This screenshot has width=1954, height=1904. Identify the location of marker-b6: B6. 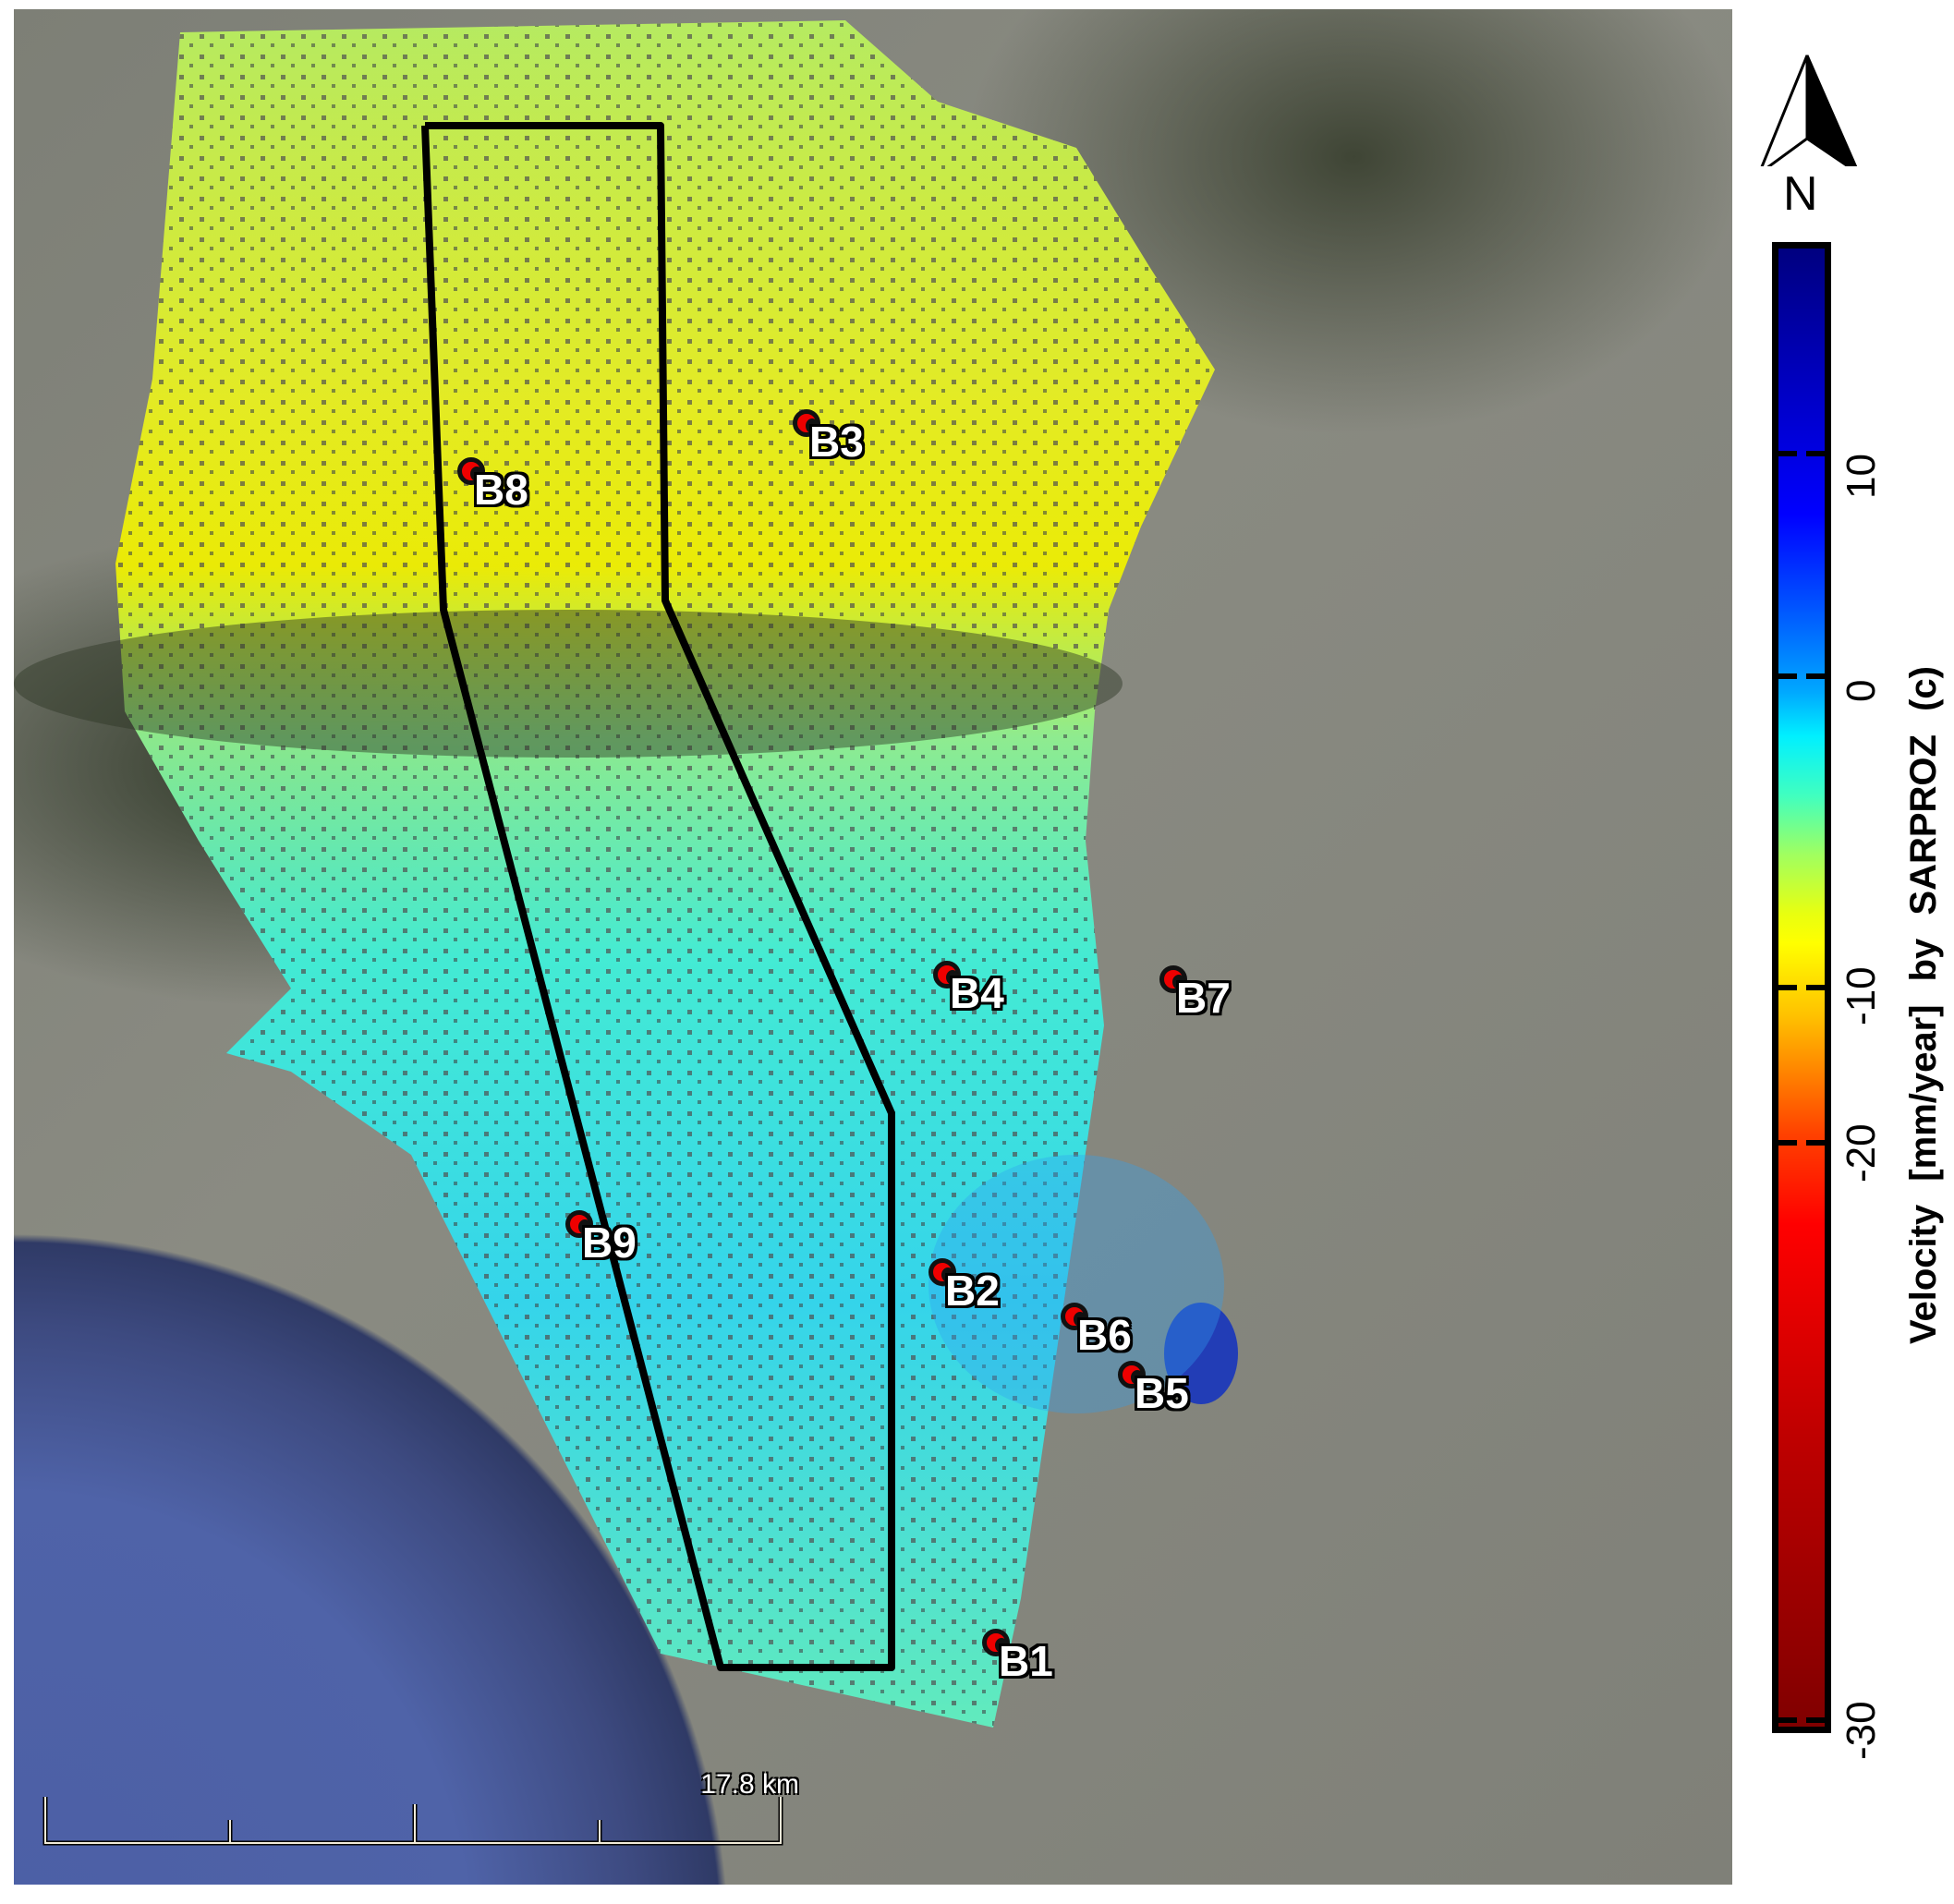
(1096, 1331).